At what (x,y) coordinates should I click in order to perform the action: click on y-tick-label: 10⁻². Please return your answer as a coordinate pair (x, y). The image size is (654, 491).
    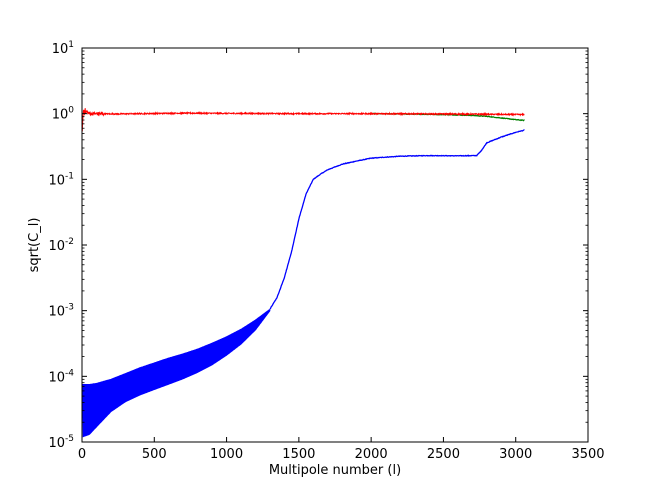
    Looking at the image, I should click on (61, 245).